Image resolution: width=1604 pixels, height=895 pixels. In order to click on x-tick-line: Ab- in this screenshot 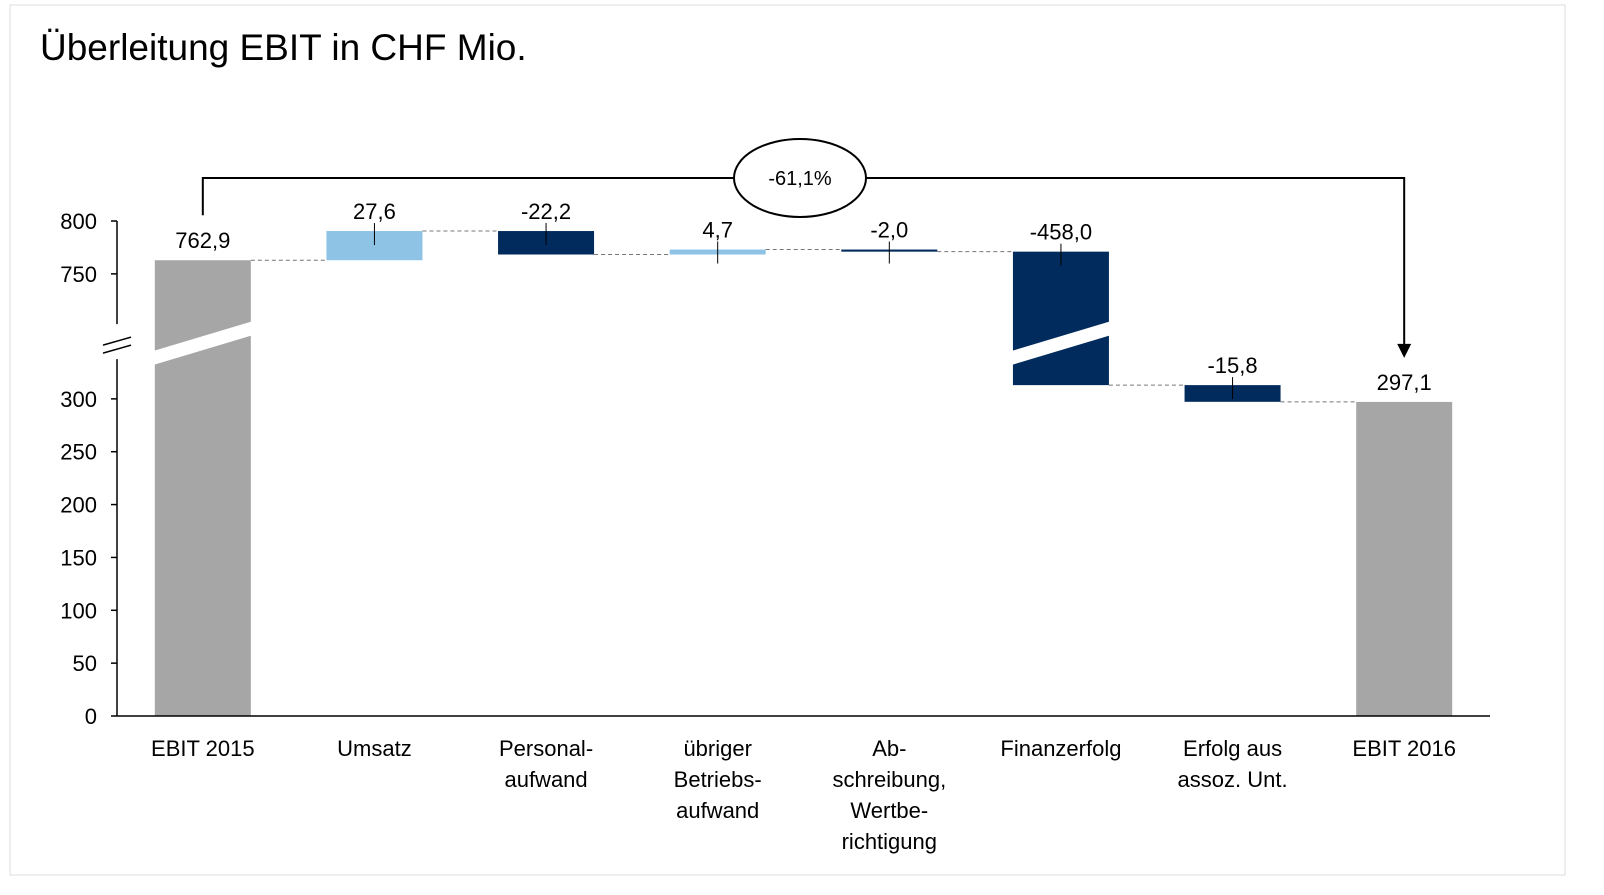, I will do `click(889, 748)`.